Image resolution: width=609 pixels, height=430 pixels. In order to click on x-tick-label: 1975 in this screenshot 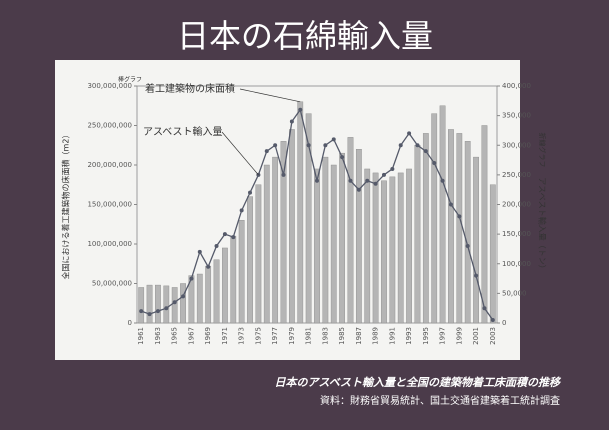, I will do `click(258, 336)`.